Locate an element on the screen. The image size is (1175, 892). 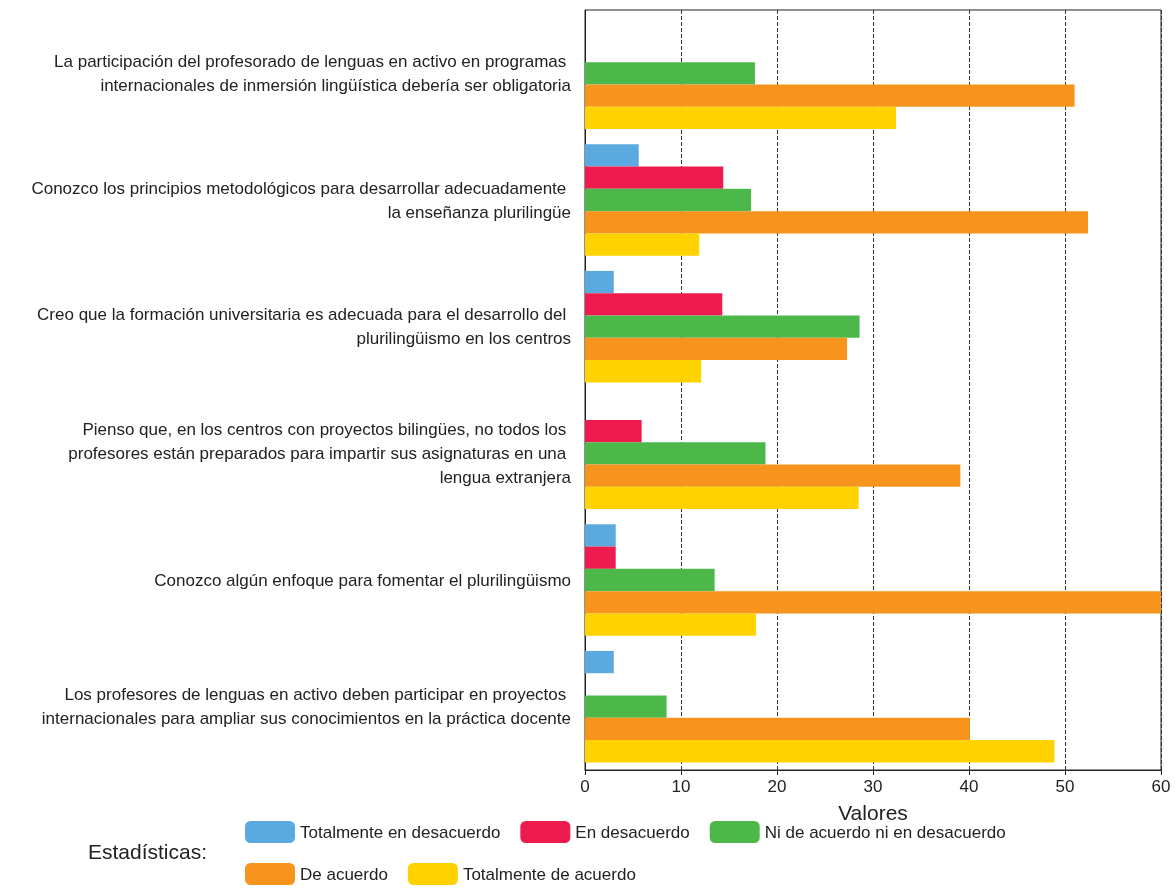
x-tick-label: 40 is located at coordinates (969, 786).